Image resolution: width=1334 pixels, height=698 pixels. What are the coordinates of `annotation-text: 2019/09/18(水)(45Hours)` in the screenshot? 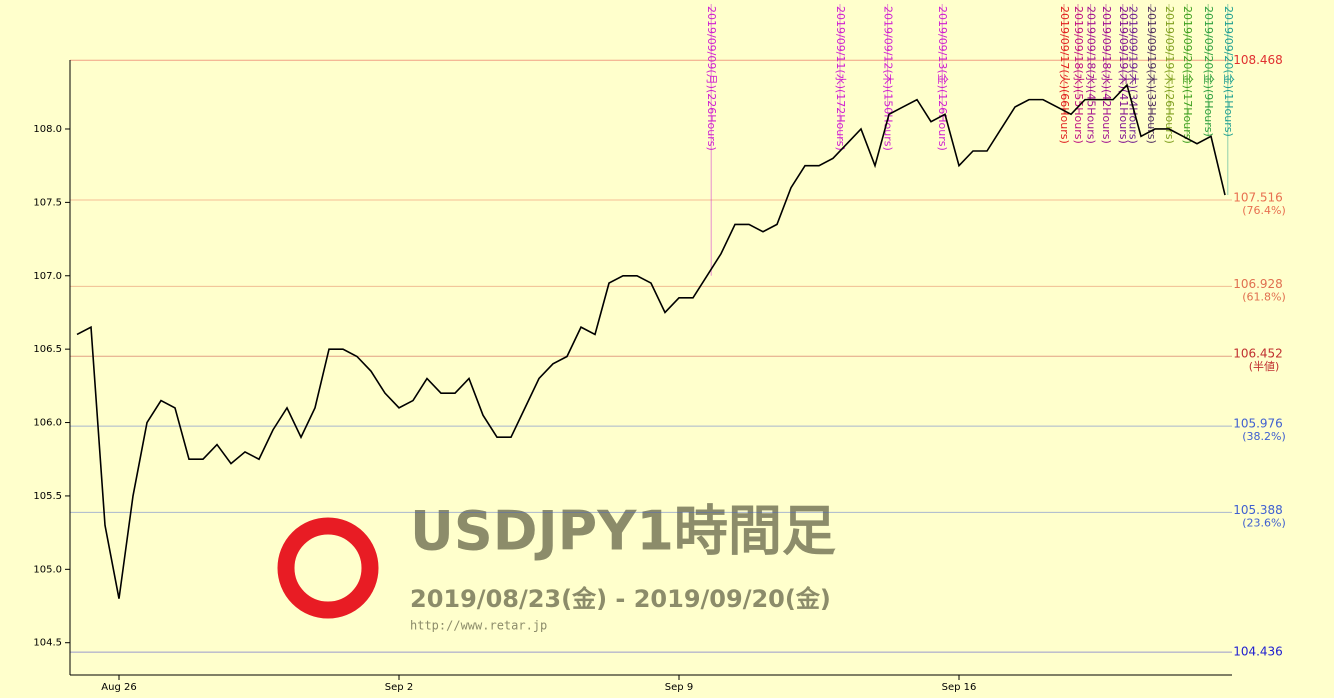 It's located at (1091, 75).